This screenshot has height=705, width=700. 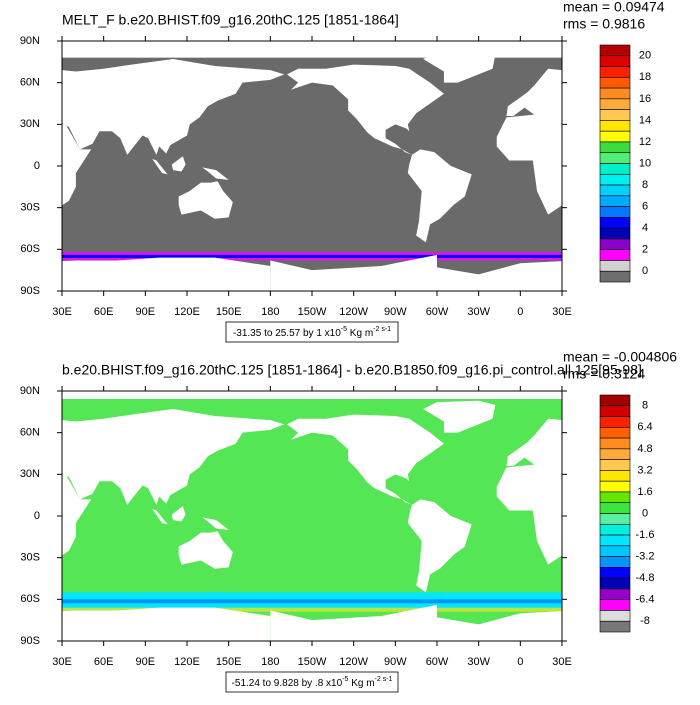 What do you see at coordinates (312, 395) in the screenshot?
I see `arctic` at bounding box center [312, 395].